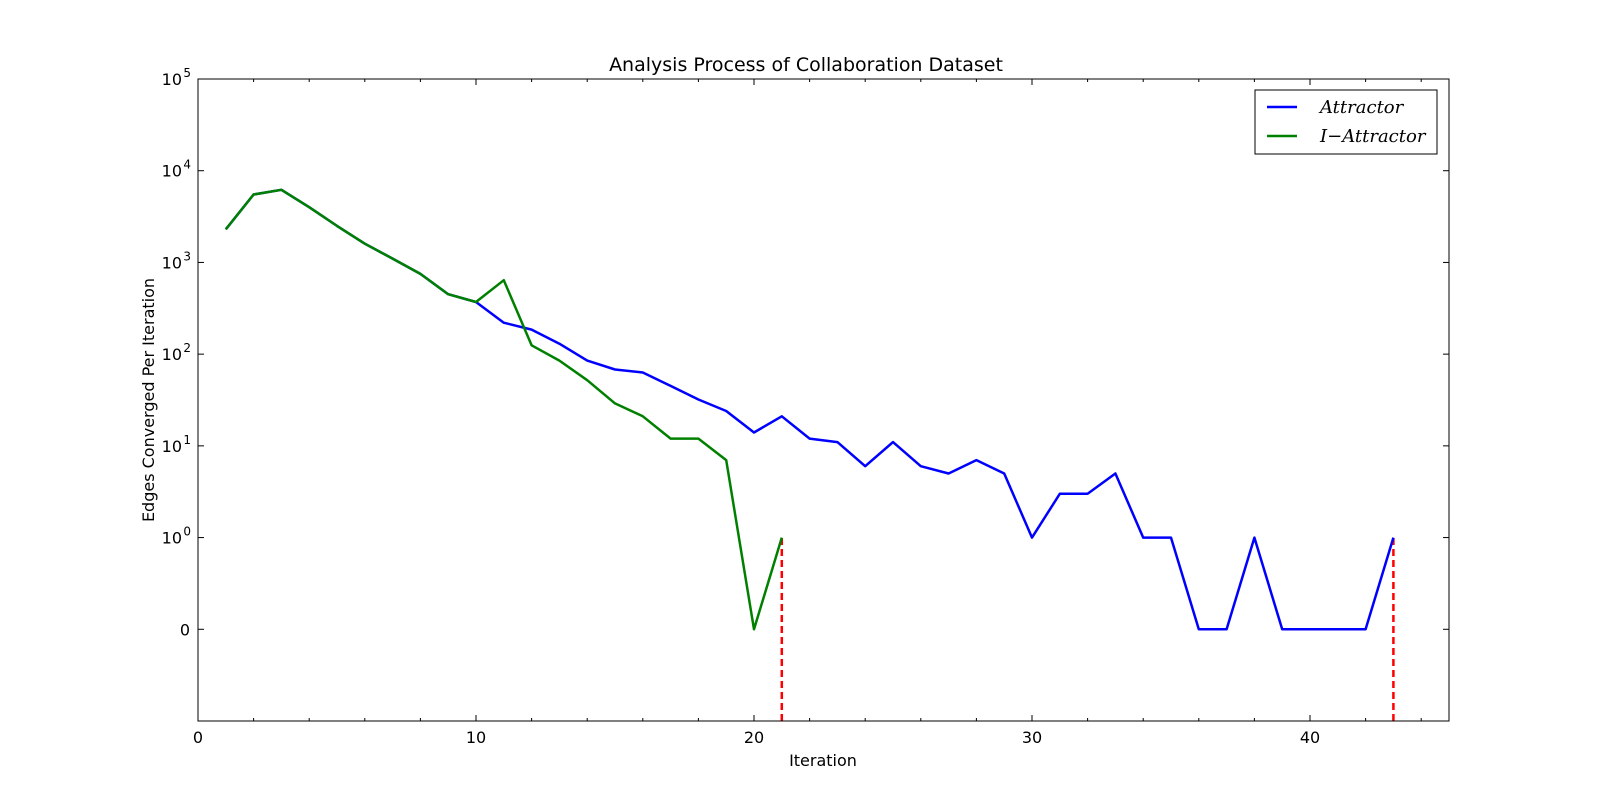  Describe the element at coordinates (1310, 737) in the screenshot. I see `x-tick-label: 40` at that location.